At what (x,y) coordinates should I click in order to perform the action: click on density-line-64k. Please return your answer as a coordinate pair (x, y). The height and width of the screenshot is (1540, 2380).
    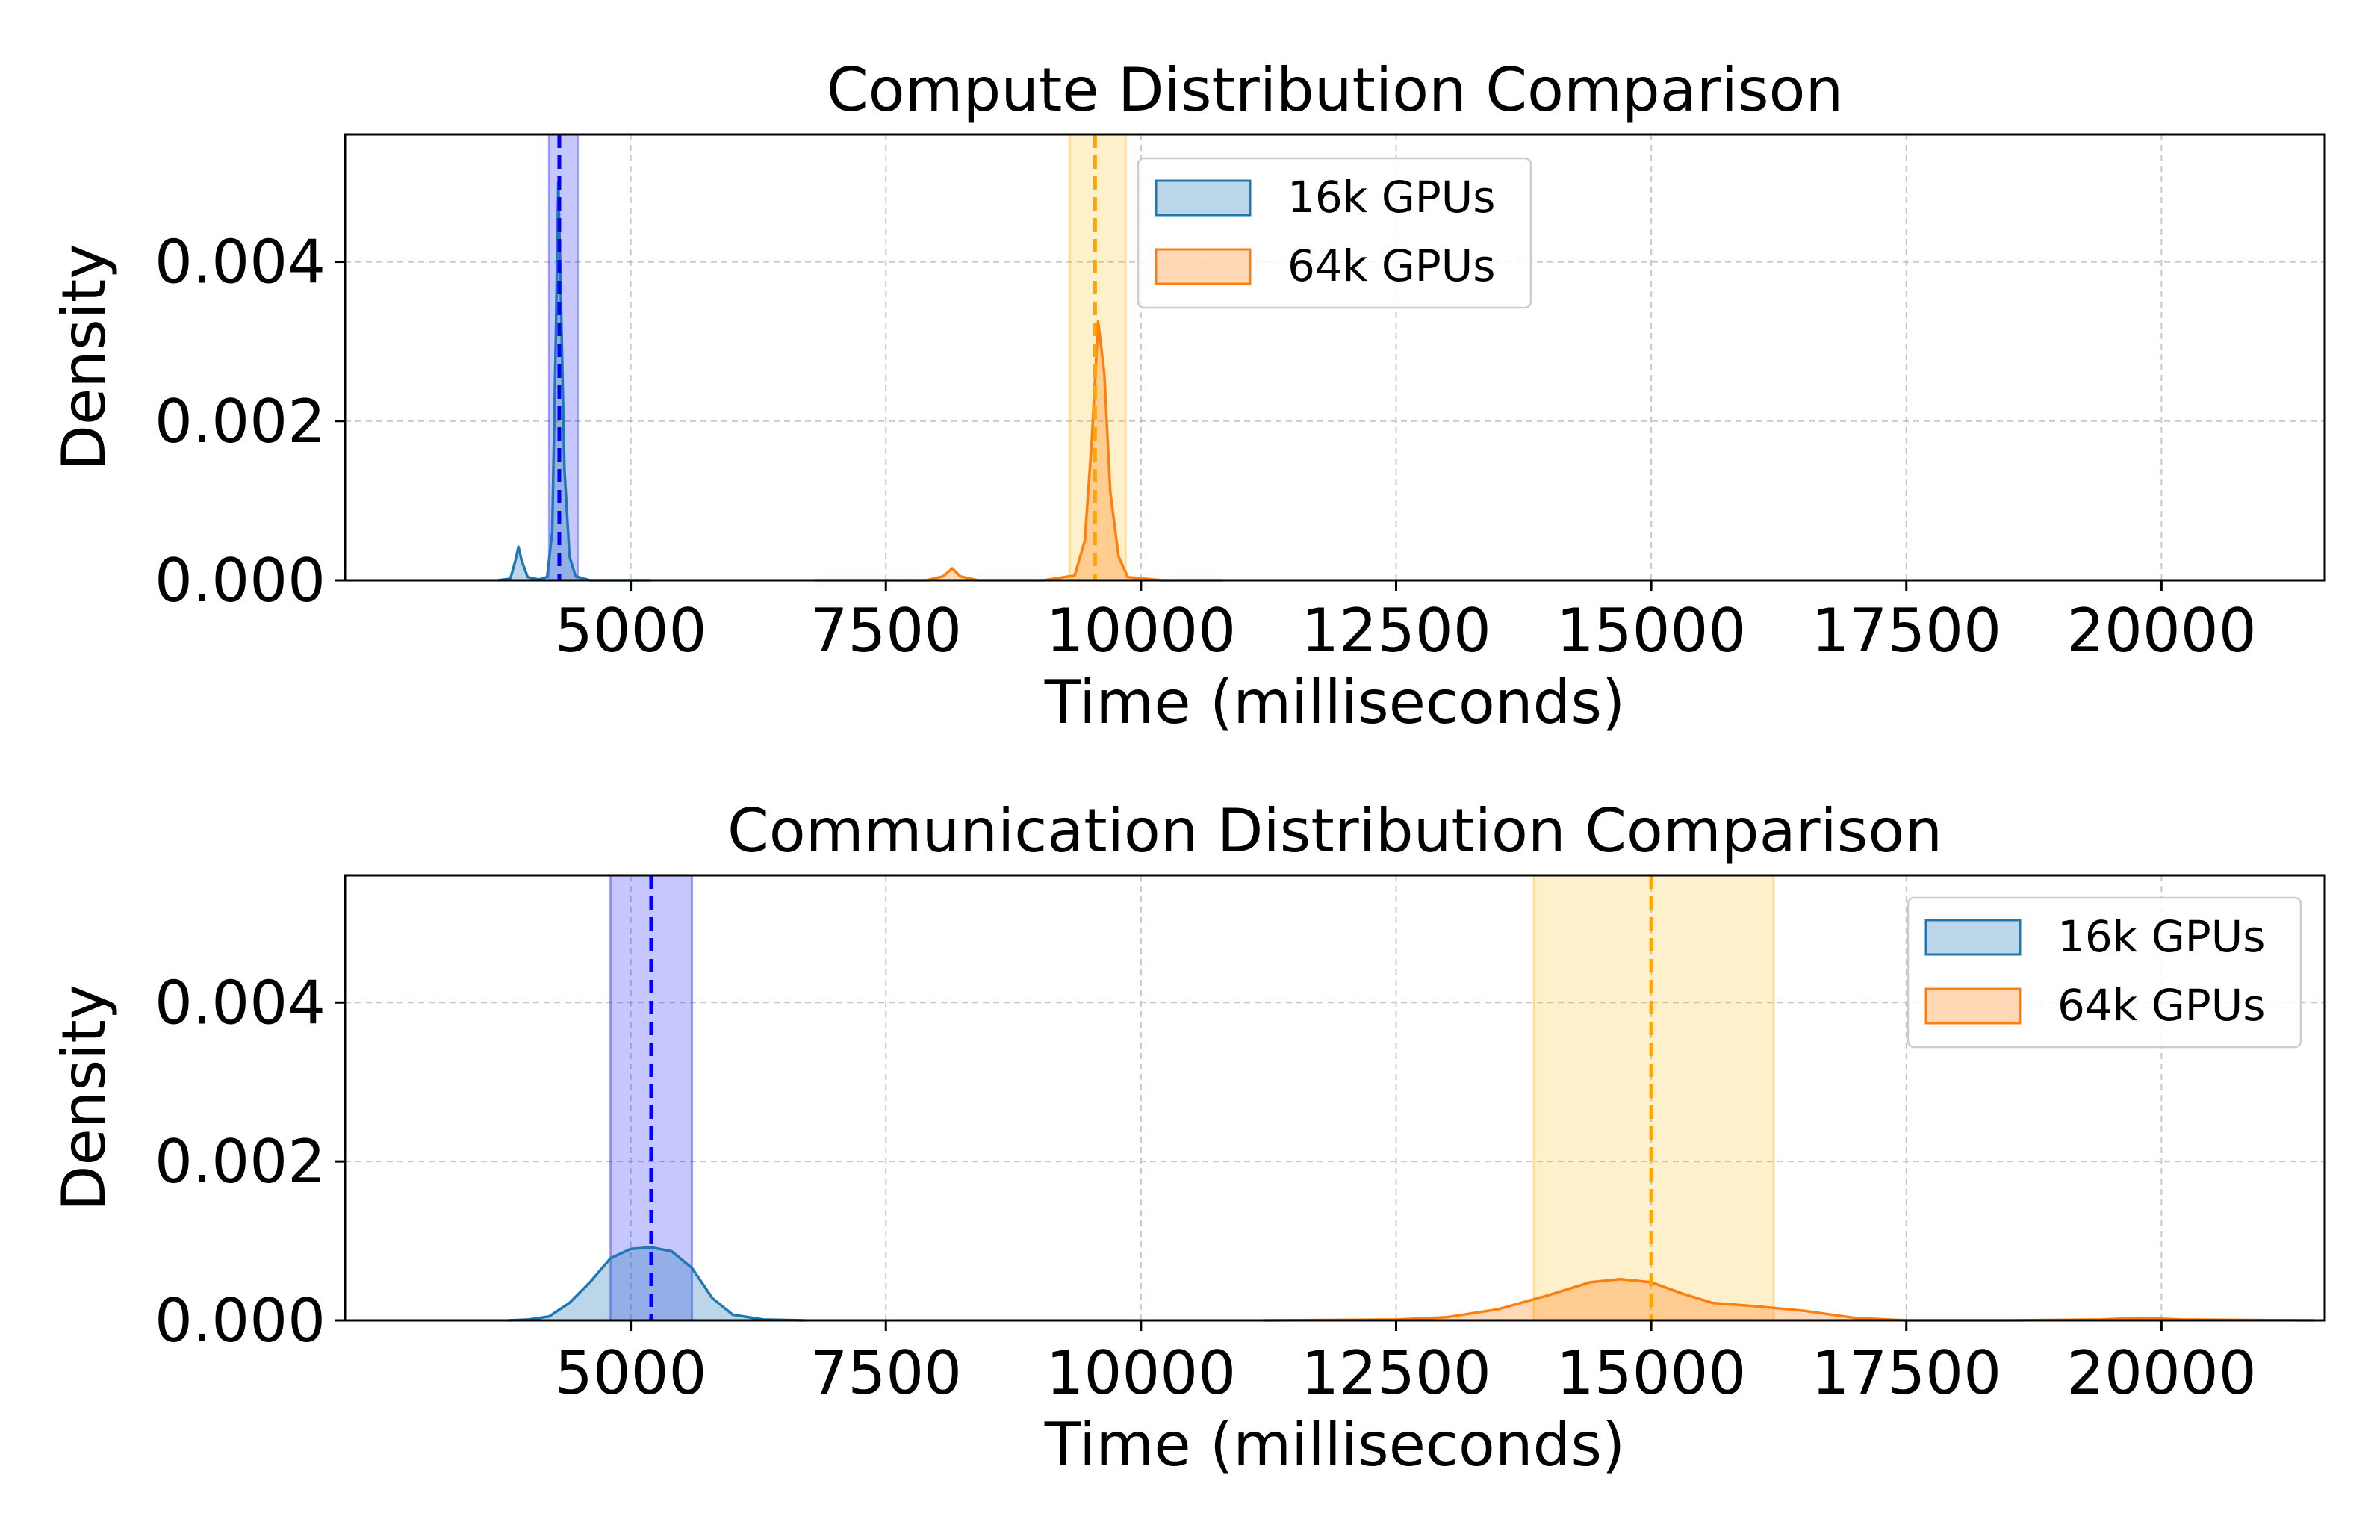
    Looking at the image, I should click on (1018, 451).